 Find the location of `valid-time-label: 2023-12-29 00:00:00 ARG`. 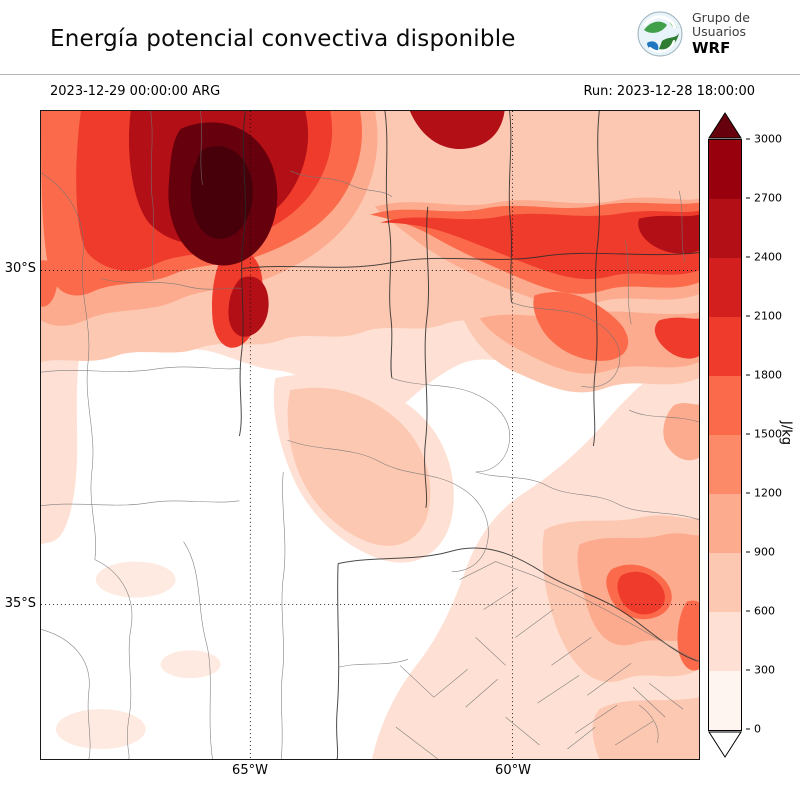

valid-time-label: 2023-12-29 00:00:00 ARG is located at coordinates (135, 91).